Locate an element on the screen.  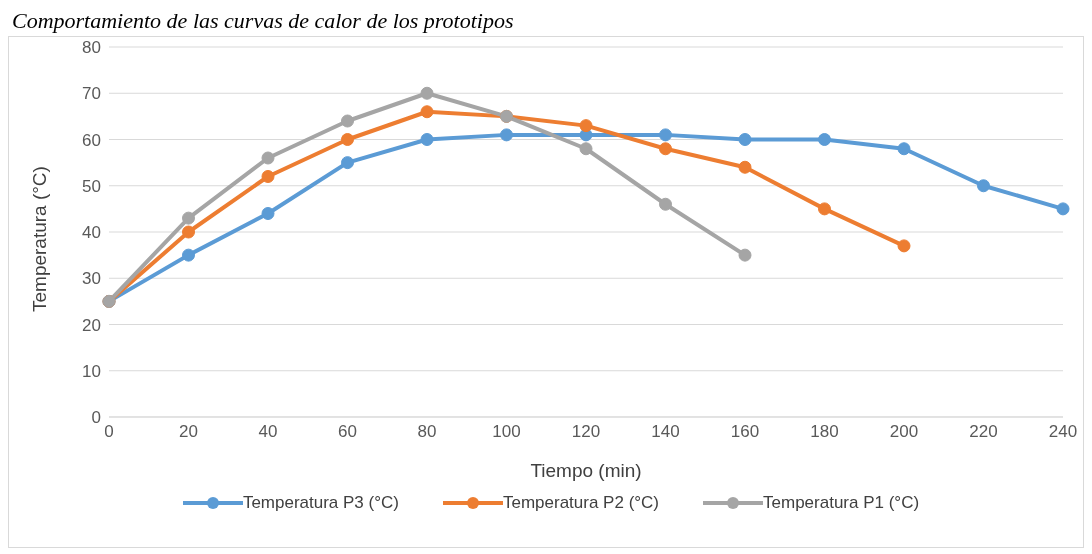
y-tick-label: 80 is located at coordinates (91, 48).